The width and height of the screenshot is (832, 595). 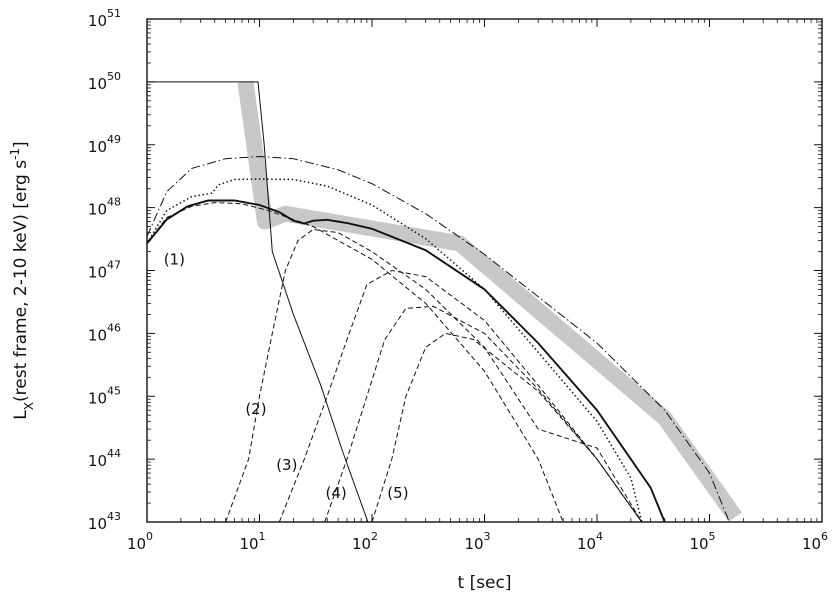 What do you see at coordinates (336, 493) in the screenshot?
I see `curve-label: (4)` at bounding box center [336, 493].